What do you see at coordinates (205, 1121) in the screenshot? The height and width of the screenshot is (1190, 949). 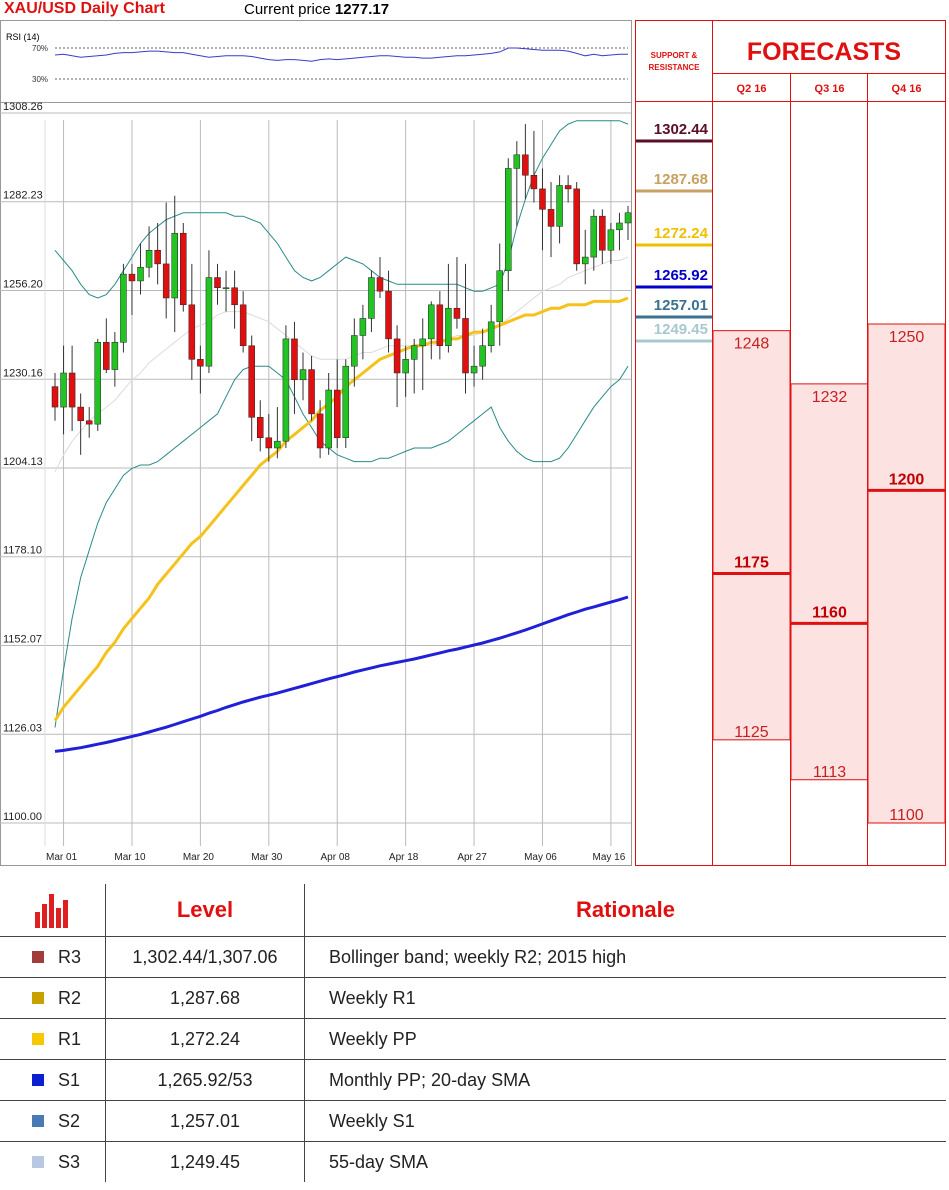 I see `level-value: 1,257.01` at bounding box center [205, 1121].